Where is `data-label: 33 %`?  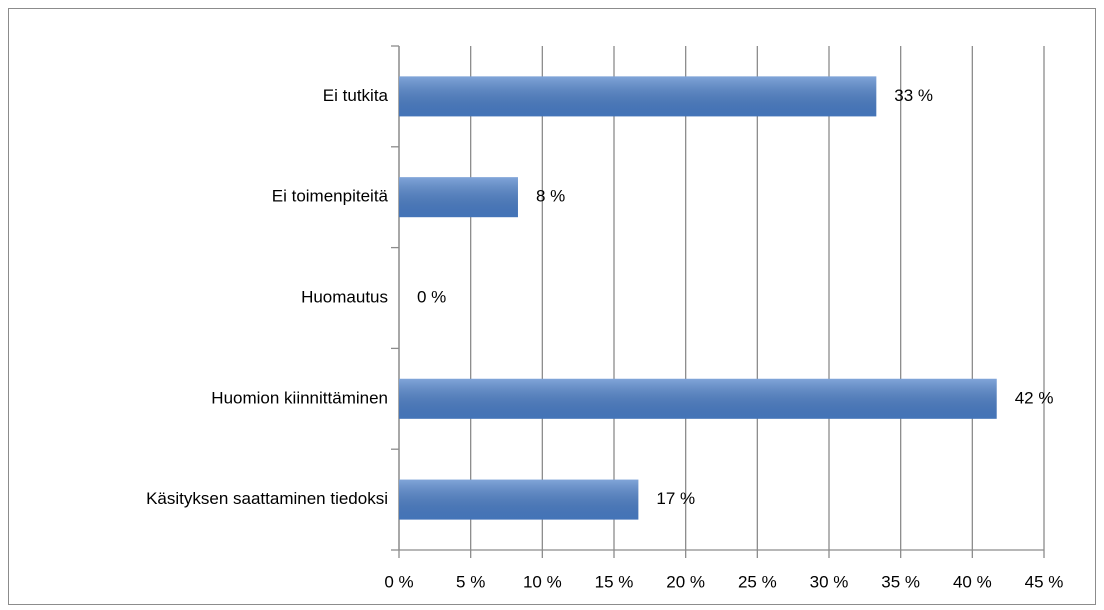
data-label: 33 % is located at coordinates (913, 95).